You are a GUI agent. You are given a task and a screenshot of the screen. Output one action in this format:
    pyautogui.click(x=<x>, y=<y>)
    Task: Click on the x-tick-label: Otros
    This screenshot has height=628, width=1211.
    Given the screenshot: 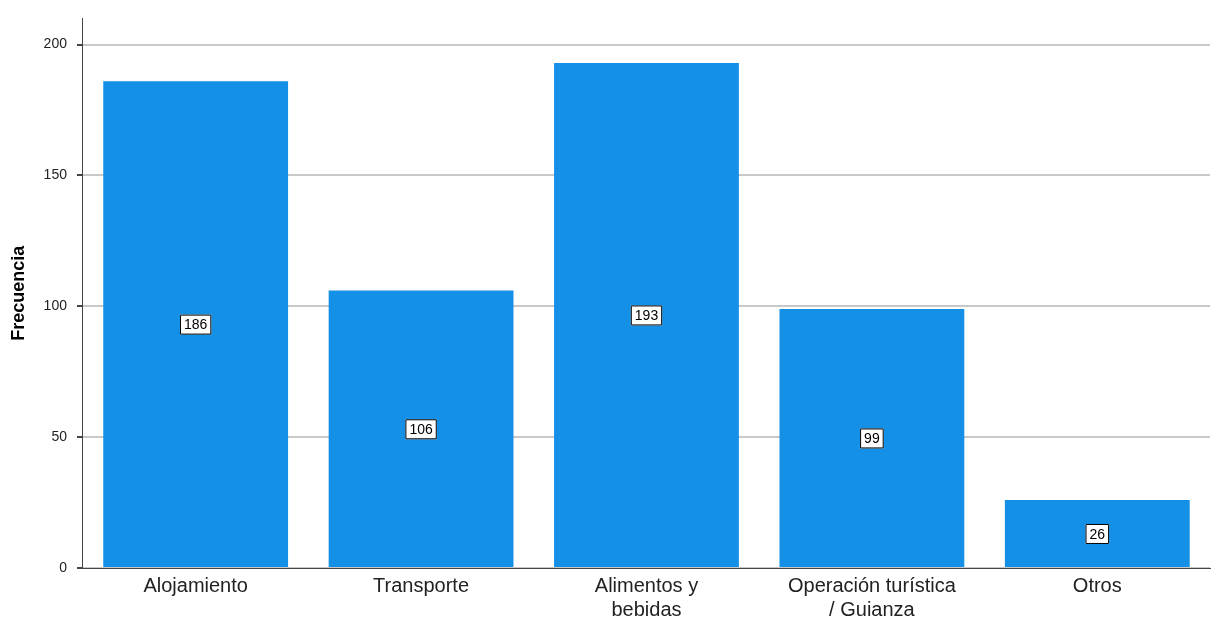 What is the action you would take?
    pyautogui.click(x=1097, y=584)
    